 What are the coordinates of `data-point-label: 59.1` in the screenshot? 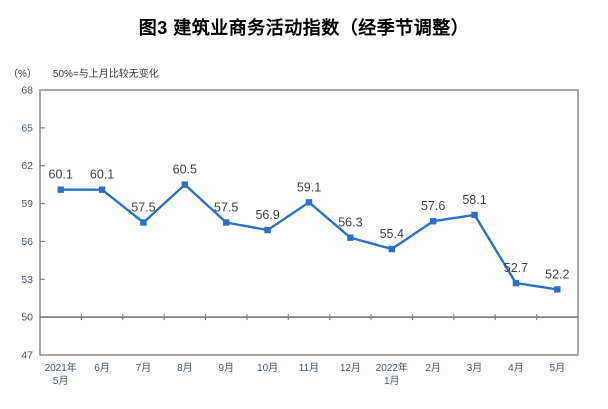 It's located at (309, 187).